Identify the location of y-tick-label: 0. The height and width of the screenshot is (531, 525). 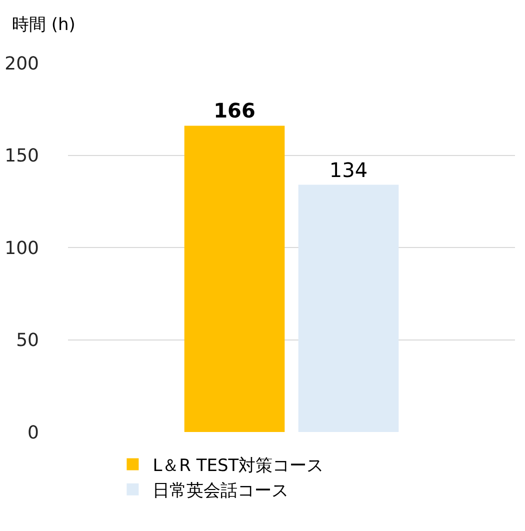
(33, 433).